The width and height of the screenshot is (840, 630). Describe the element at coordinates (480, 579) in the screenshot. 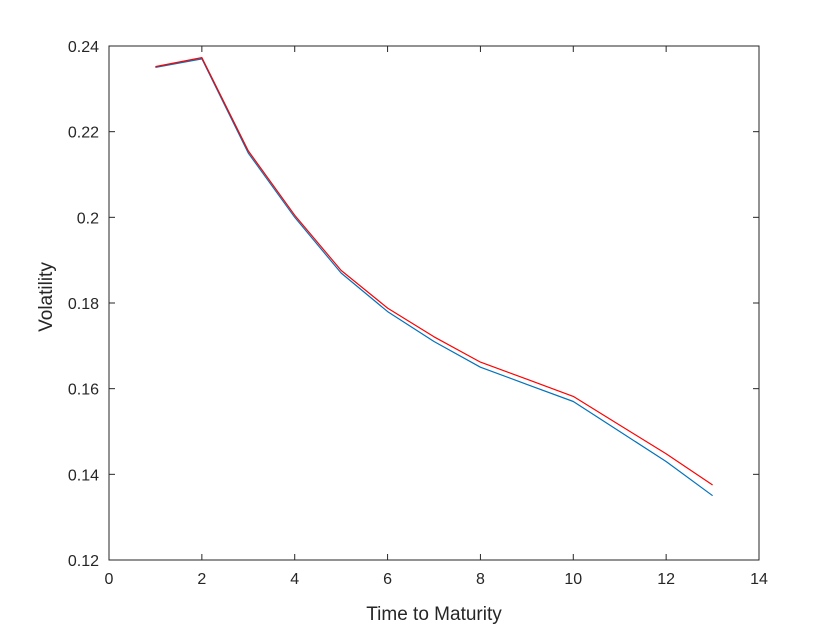

I see `x-tick-label: 8` at that location.